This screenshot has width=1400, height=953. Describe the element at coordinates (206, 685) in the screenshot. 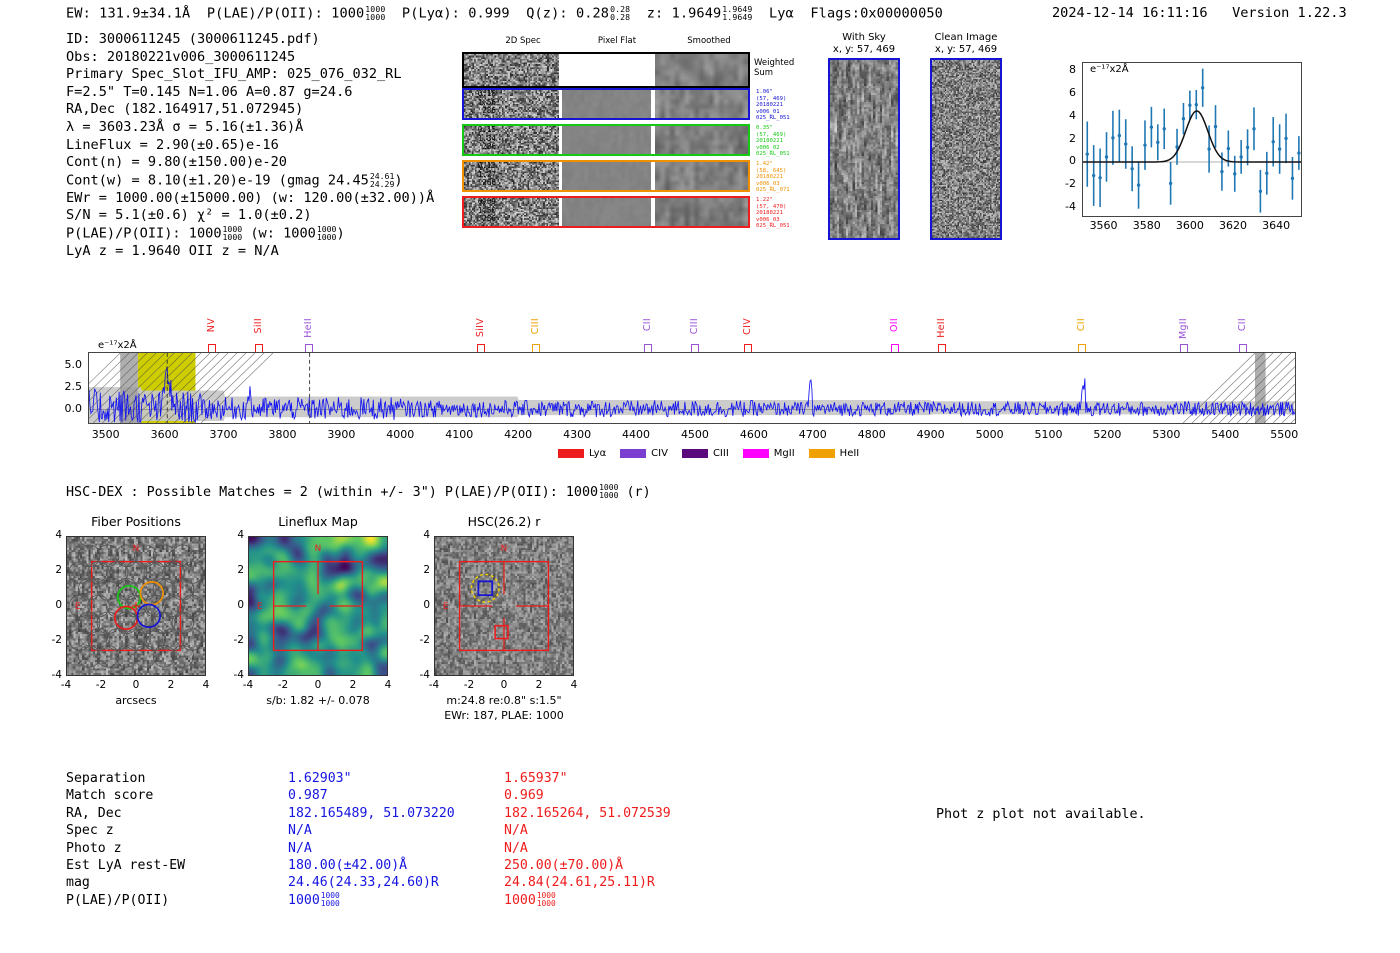

I see `panel-x-tick: 4` at that location.